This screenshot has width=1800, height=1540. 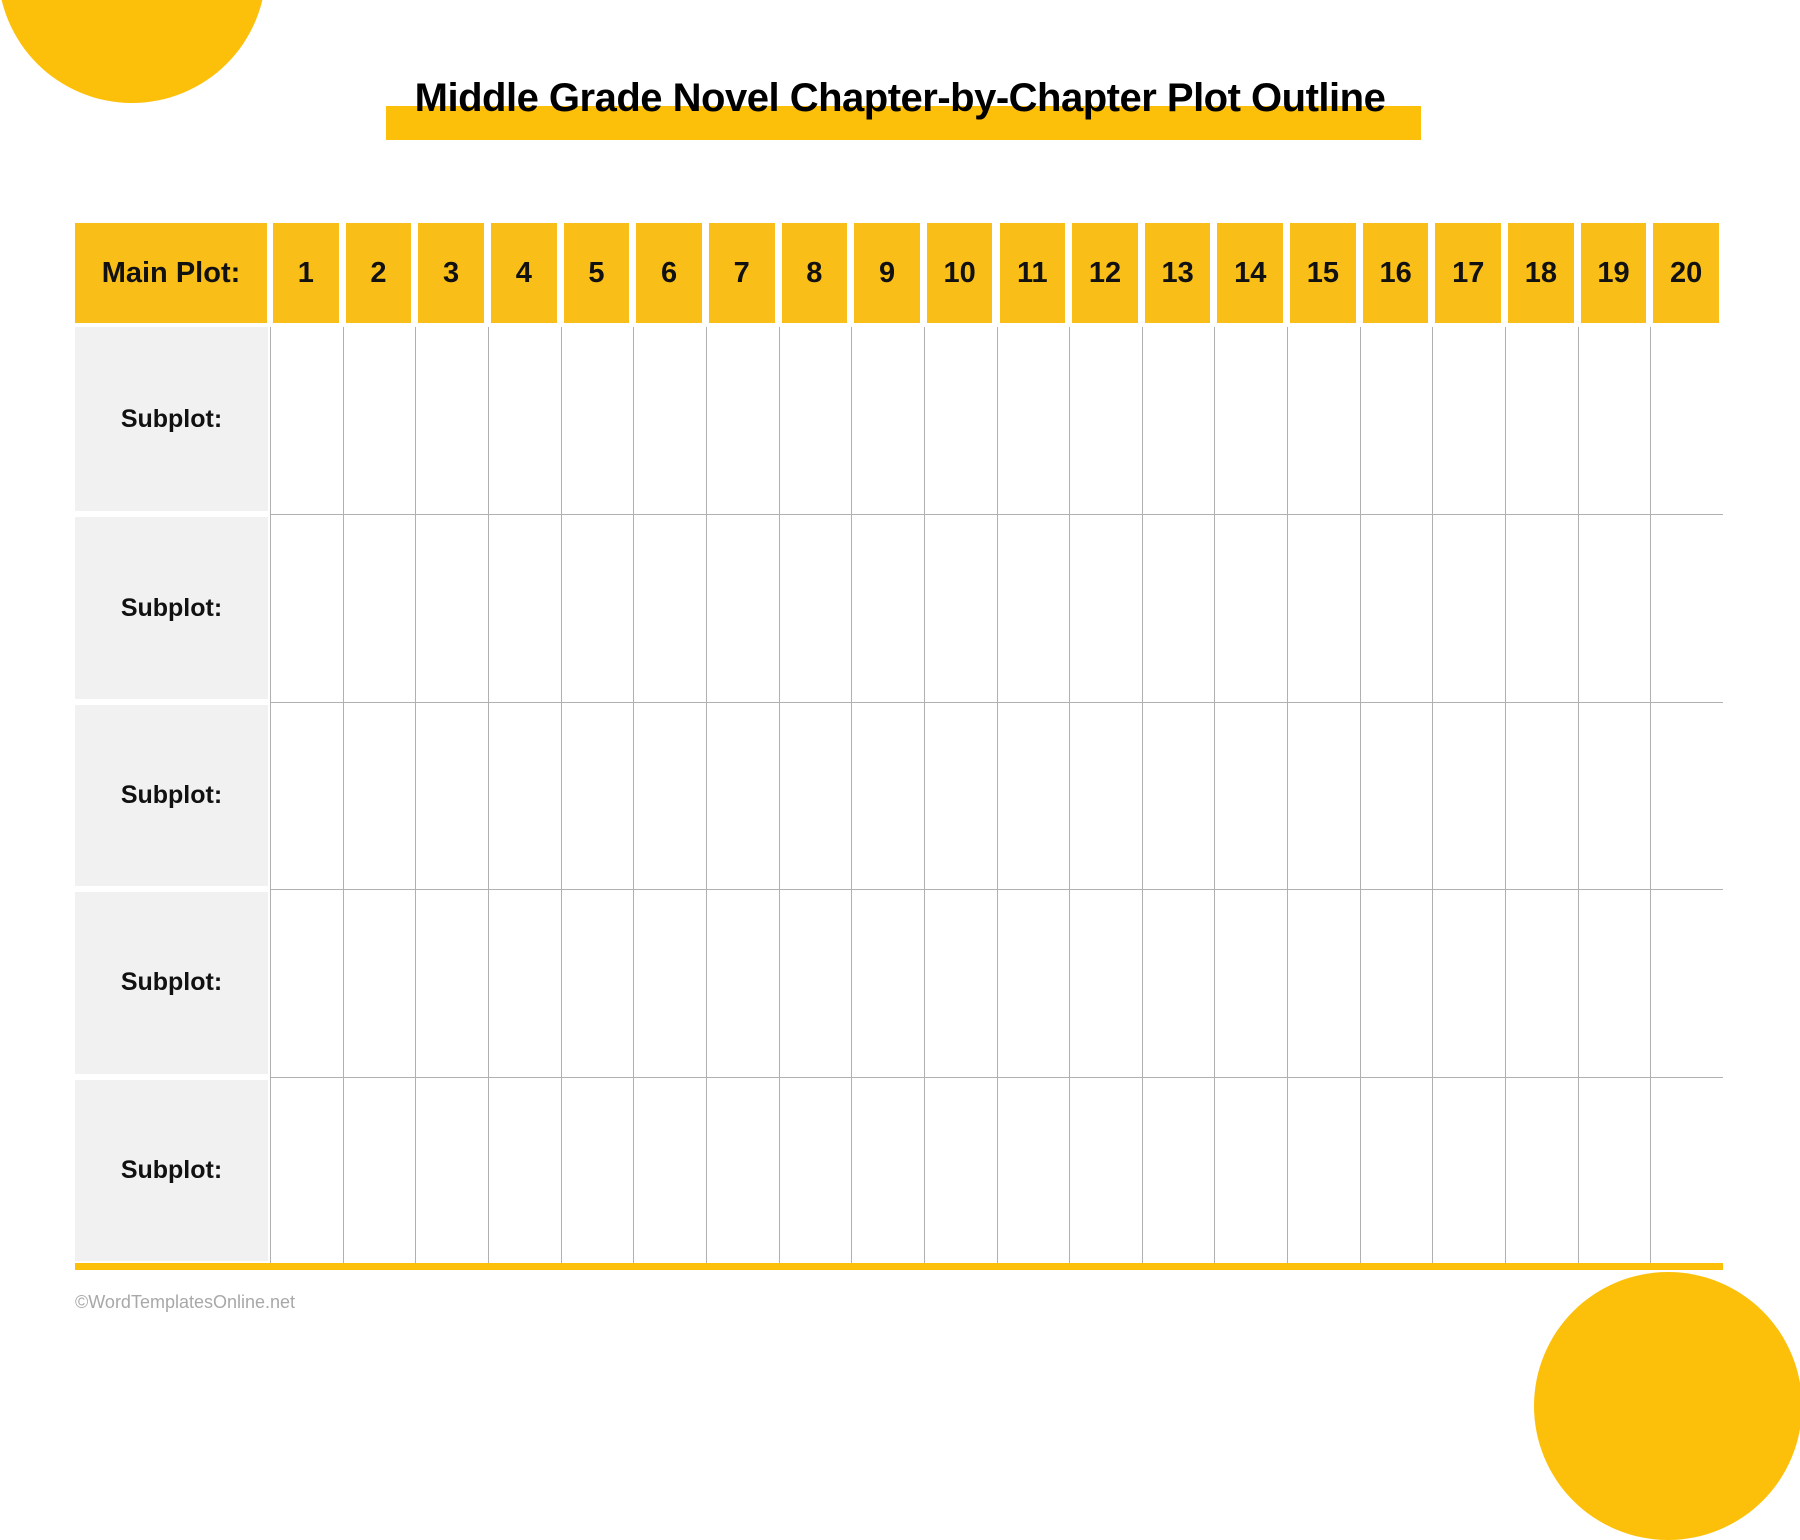 What do you see at coordinates (524, 420) in the screenshot?
I see `subplot-1-chapter-4-cell` at bounding box center [524, 420].